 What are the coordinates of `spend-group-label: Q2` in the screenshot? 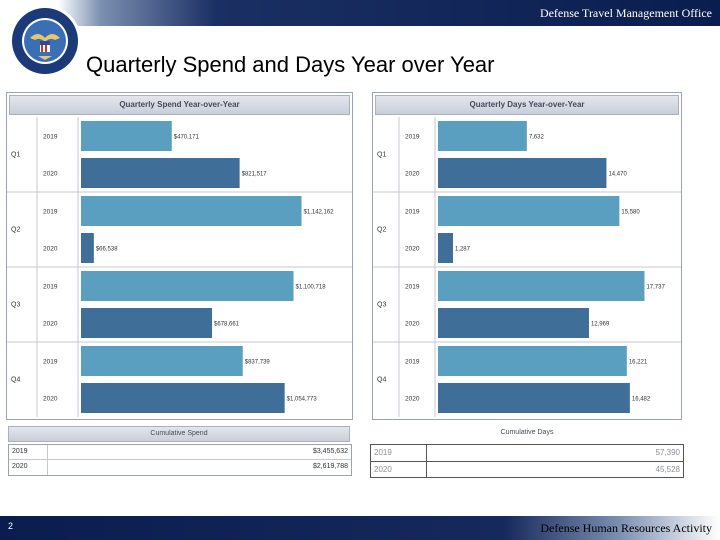 It's located at (15, 230).